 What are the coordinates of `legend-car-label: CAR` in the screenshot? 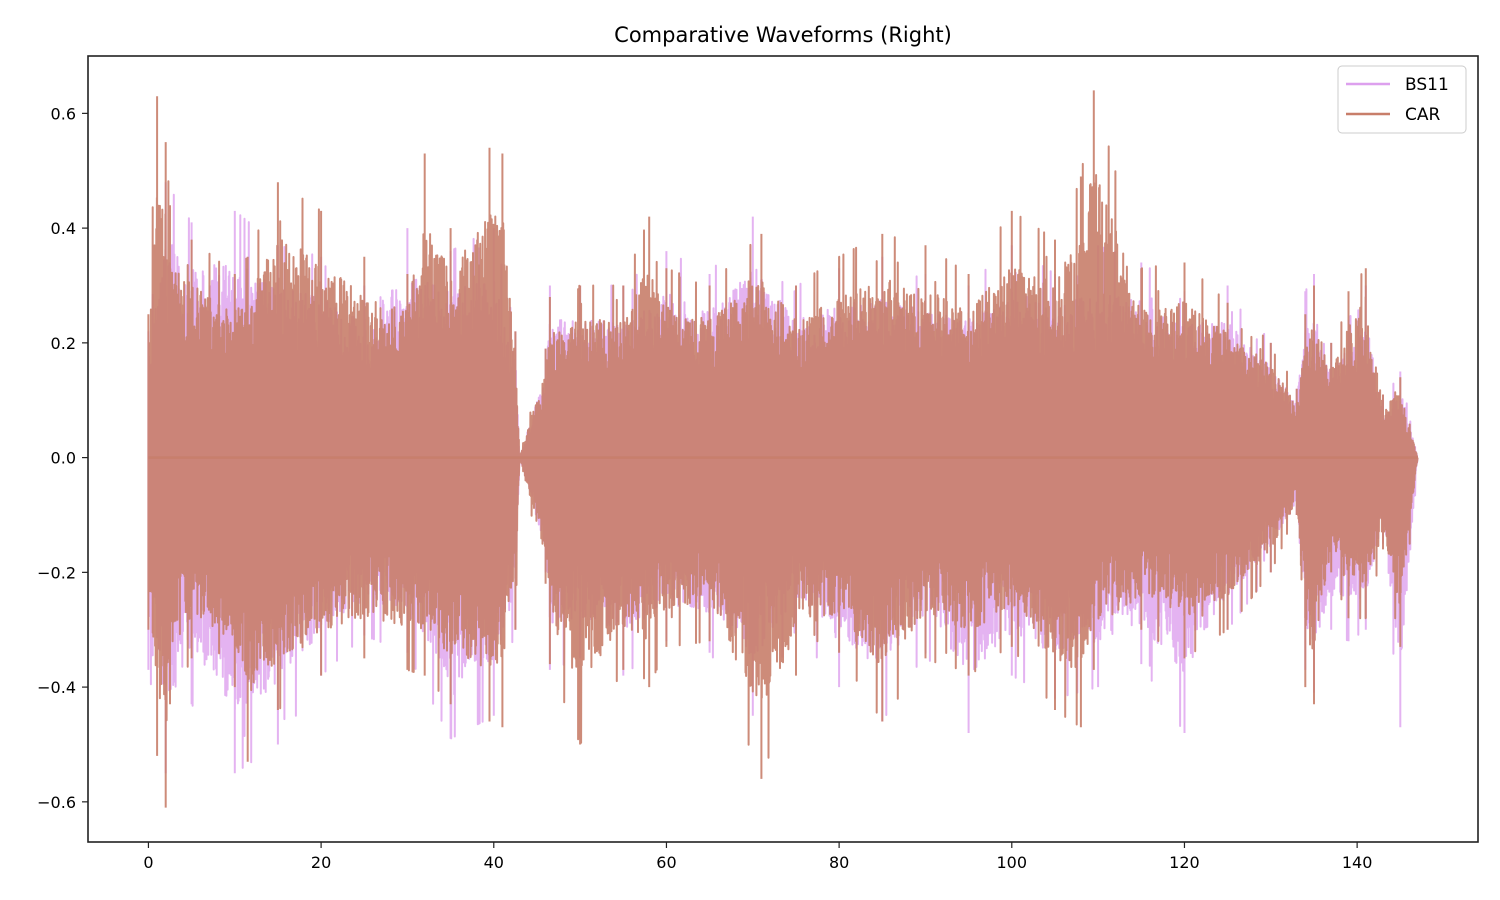 It's located at (1422, 115).